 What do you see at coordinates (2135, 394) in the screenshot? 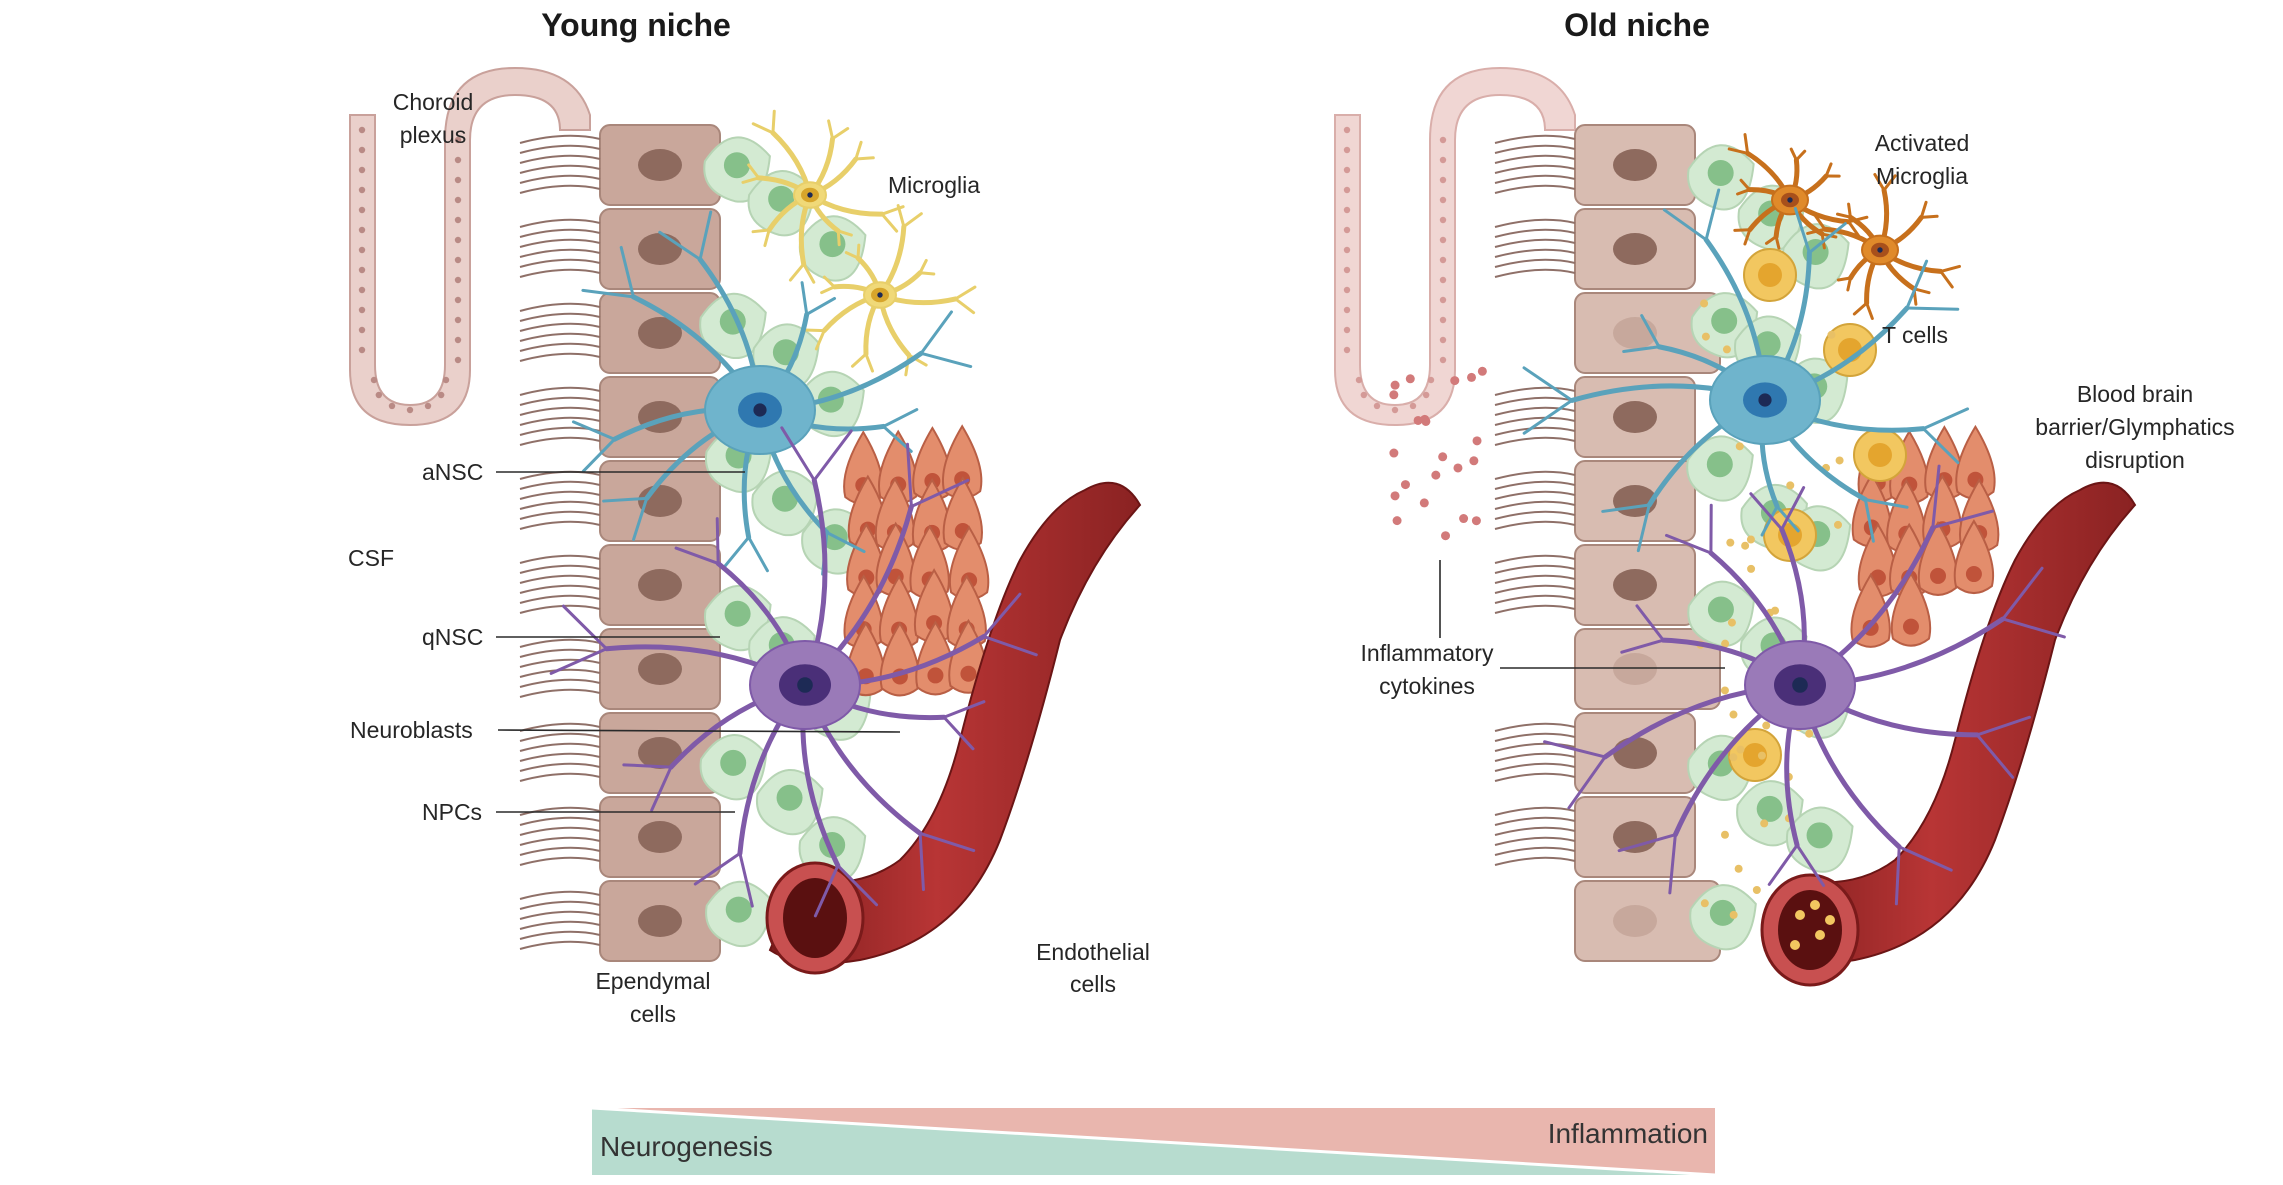
I see `bbb-label-line1: Blood brain` at bounding box center [2135, 394].